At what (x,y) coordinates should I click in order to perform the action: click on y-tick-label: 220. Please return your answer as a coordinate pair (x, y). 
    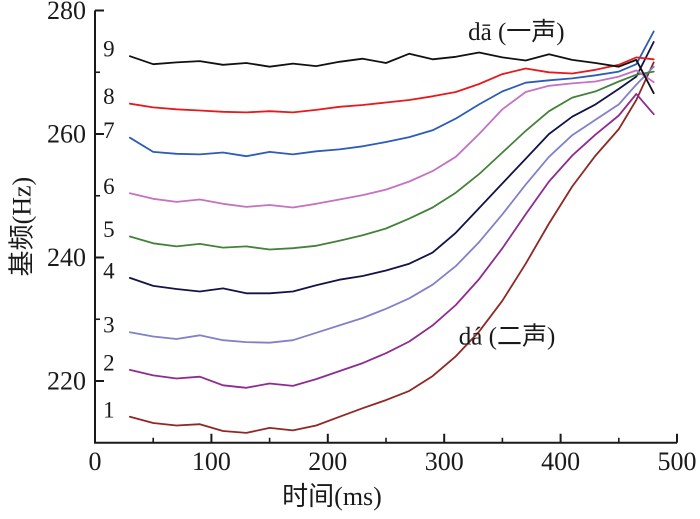
    Looking at the image, I should click on (66, 381).